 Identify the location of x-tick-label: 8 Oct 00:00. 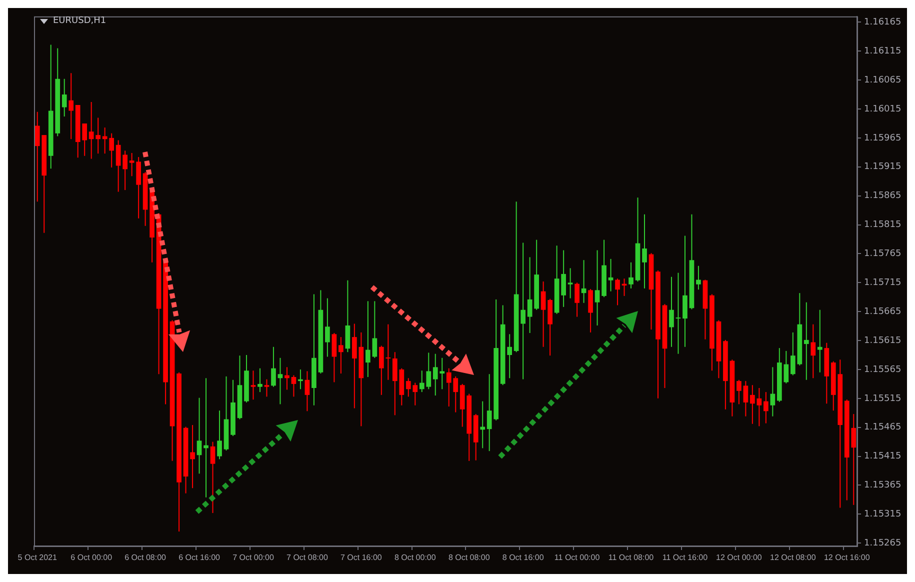
(415, 557).